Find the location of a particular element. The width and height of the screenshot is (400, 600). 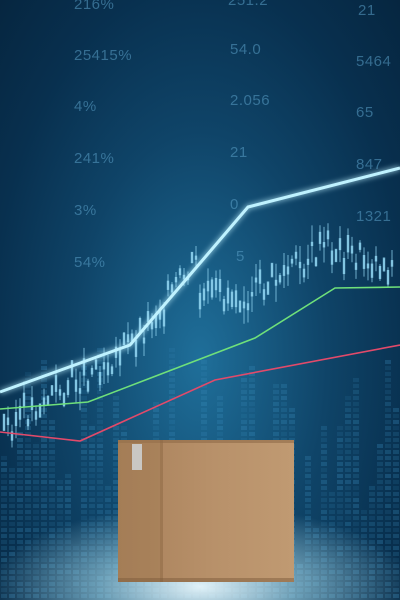

bg-number: 21 is located at coordinates (367, 10).